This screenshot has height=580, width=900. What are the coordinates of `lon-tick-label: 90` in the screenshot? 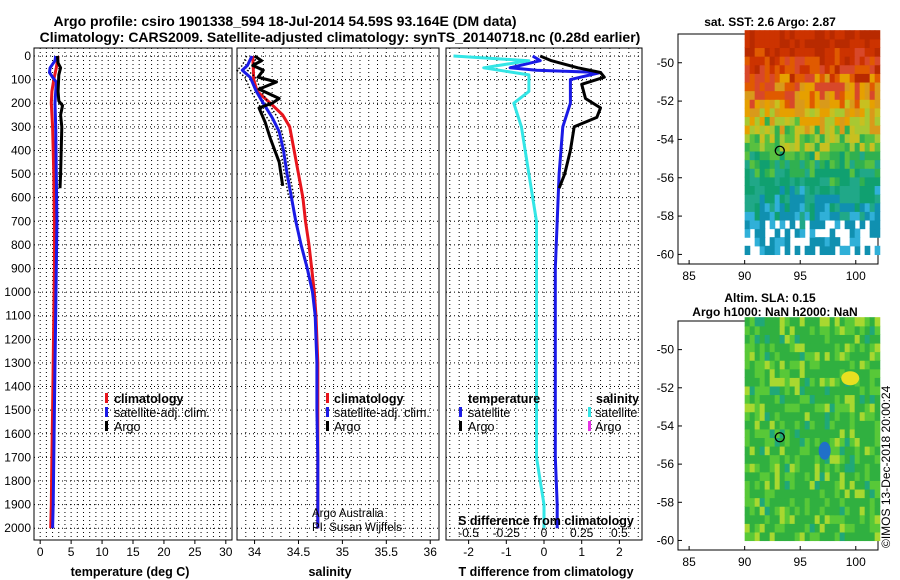 It's located at (745, 276).